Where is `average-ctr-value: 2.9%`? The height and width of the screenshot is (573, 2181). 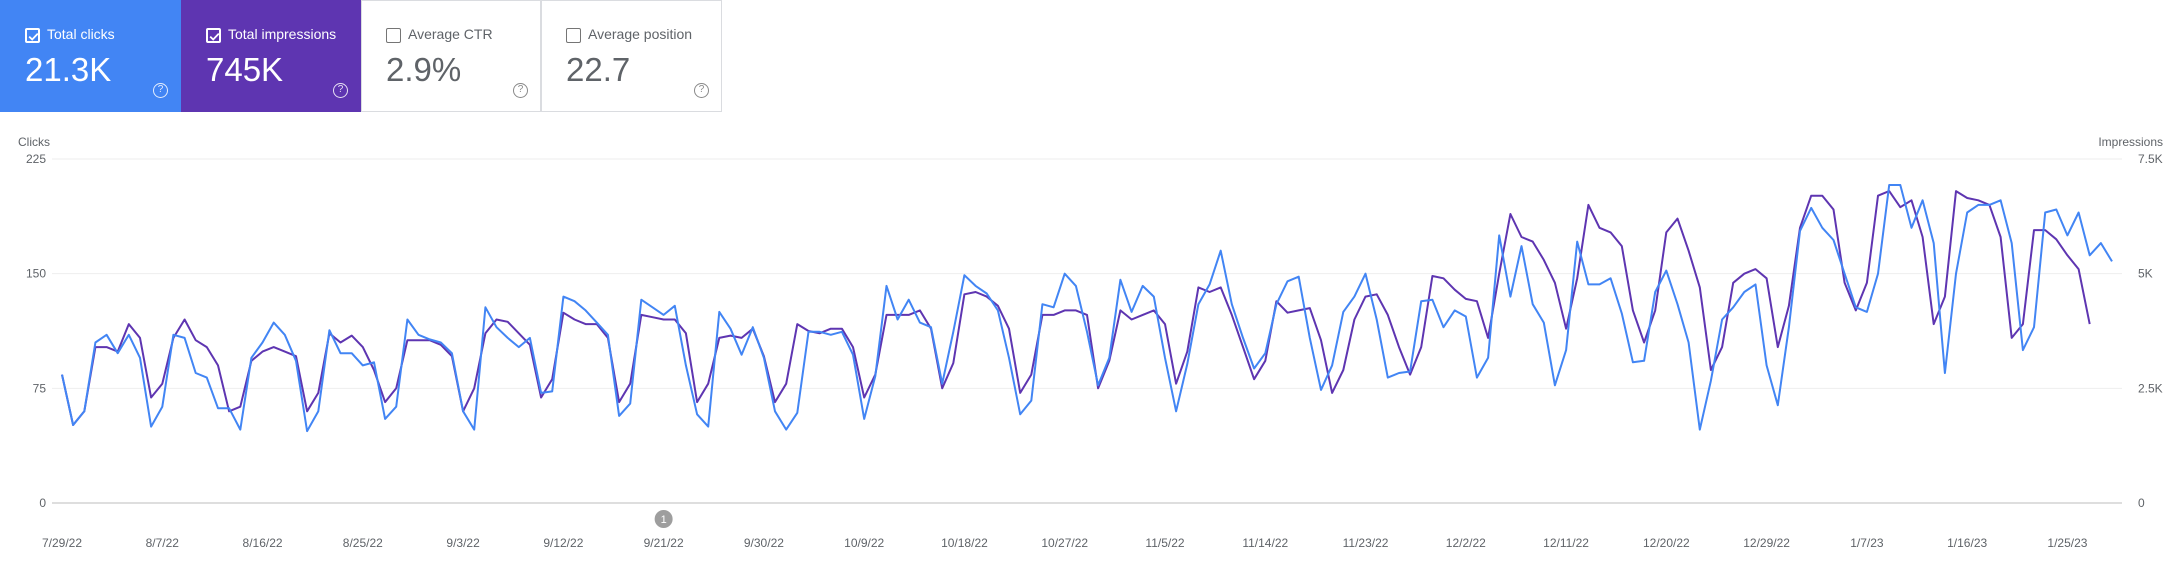
average-ctr-value: 2.9% is located at coordinates (424, 69).